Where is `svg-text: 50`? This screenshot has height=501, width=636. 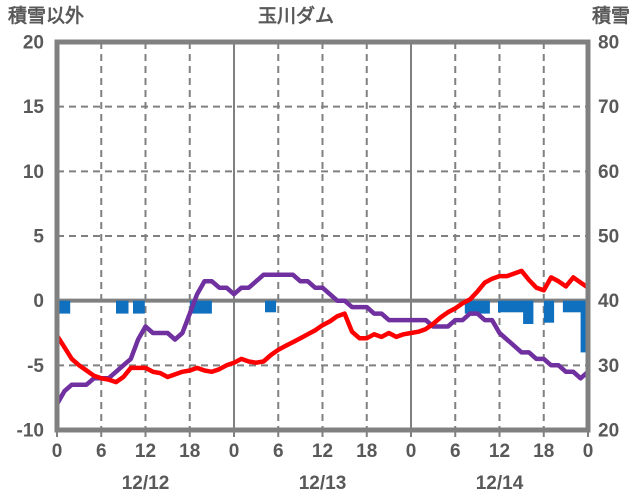 svg-text: 50 is located at coordinates (608, 237).